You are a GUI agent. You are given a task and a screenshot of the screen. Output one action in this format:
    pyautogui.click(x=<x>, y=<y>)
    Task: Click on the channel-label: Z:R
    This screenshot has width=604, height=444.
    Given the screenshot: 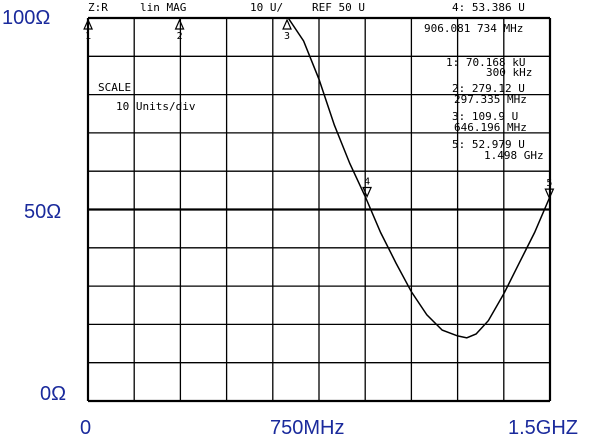 What is the action you would take?
    pyautogui.click(x=98, y=7)
    